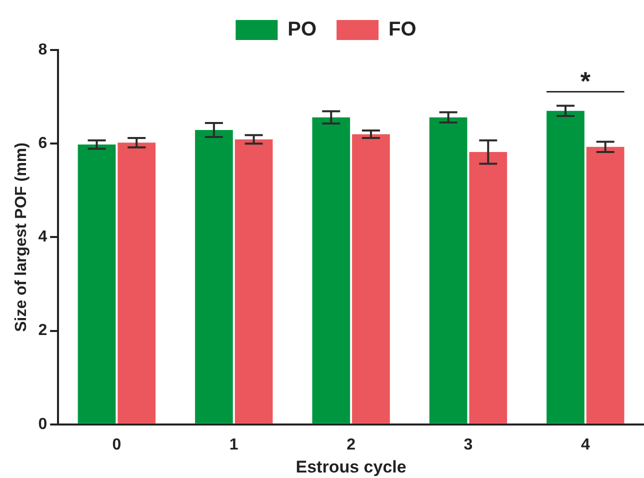  Describe the element at coordinates (43, 143) in the screenshot. I see `y-tick-label: 6` at that location.